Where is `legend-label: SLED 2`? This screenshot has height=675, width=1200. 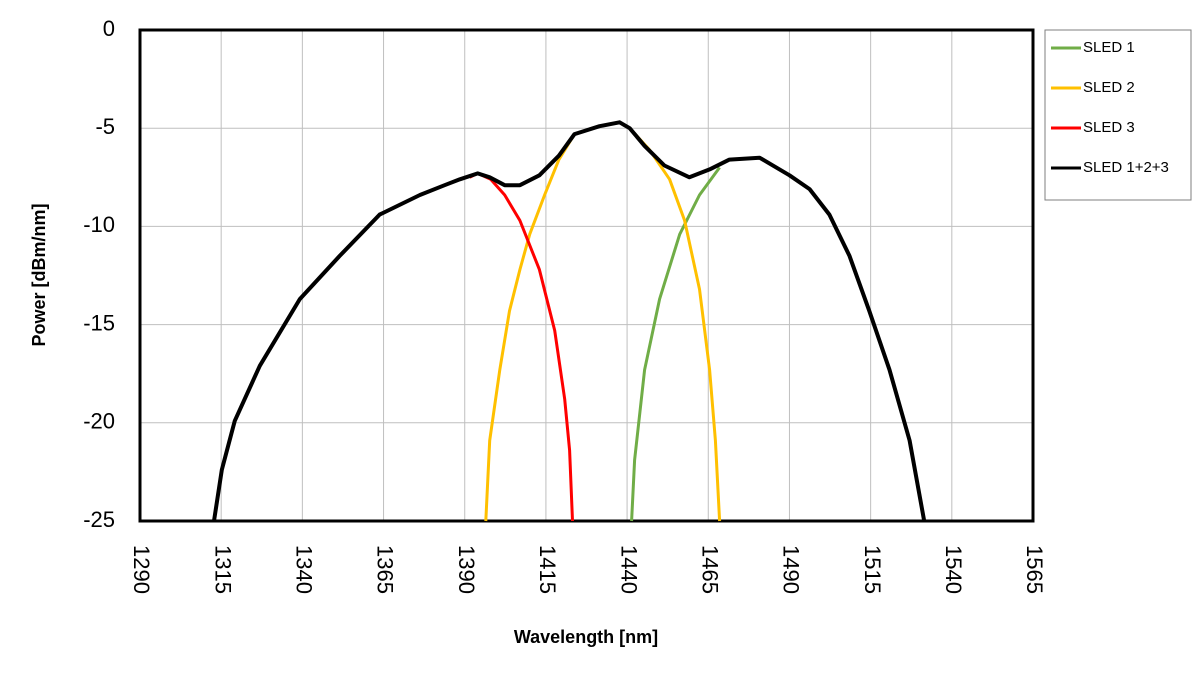
legend-label: SLED 2 is located at coordinates (1109, 87).